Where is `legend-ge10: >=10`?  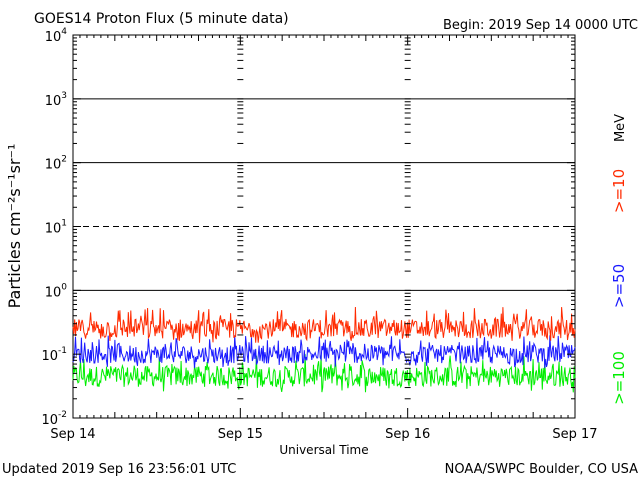 legend-ge10: >=10 is located at coordinates (619, 191).